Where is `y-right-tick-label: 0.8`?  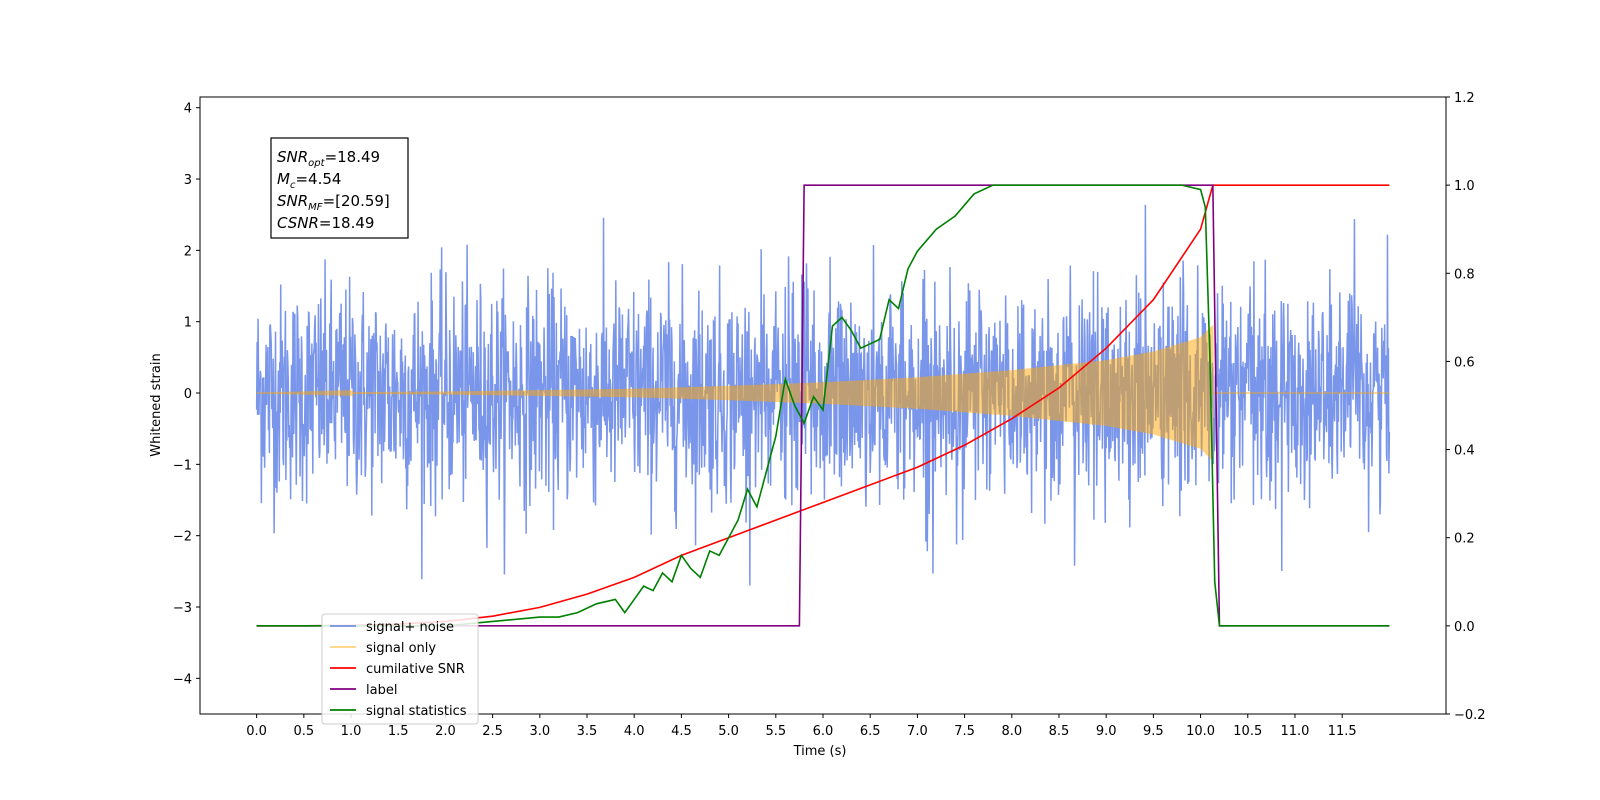
y-right-tick-label: 0.8 is located at coordinates (1464, 274).